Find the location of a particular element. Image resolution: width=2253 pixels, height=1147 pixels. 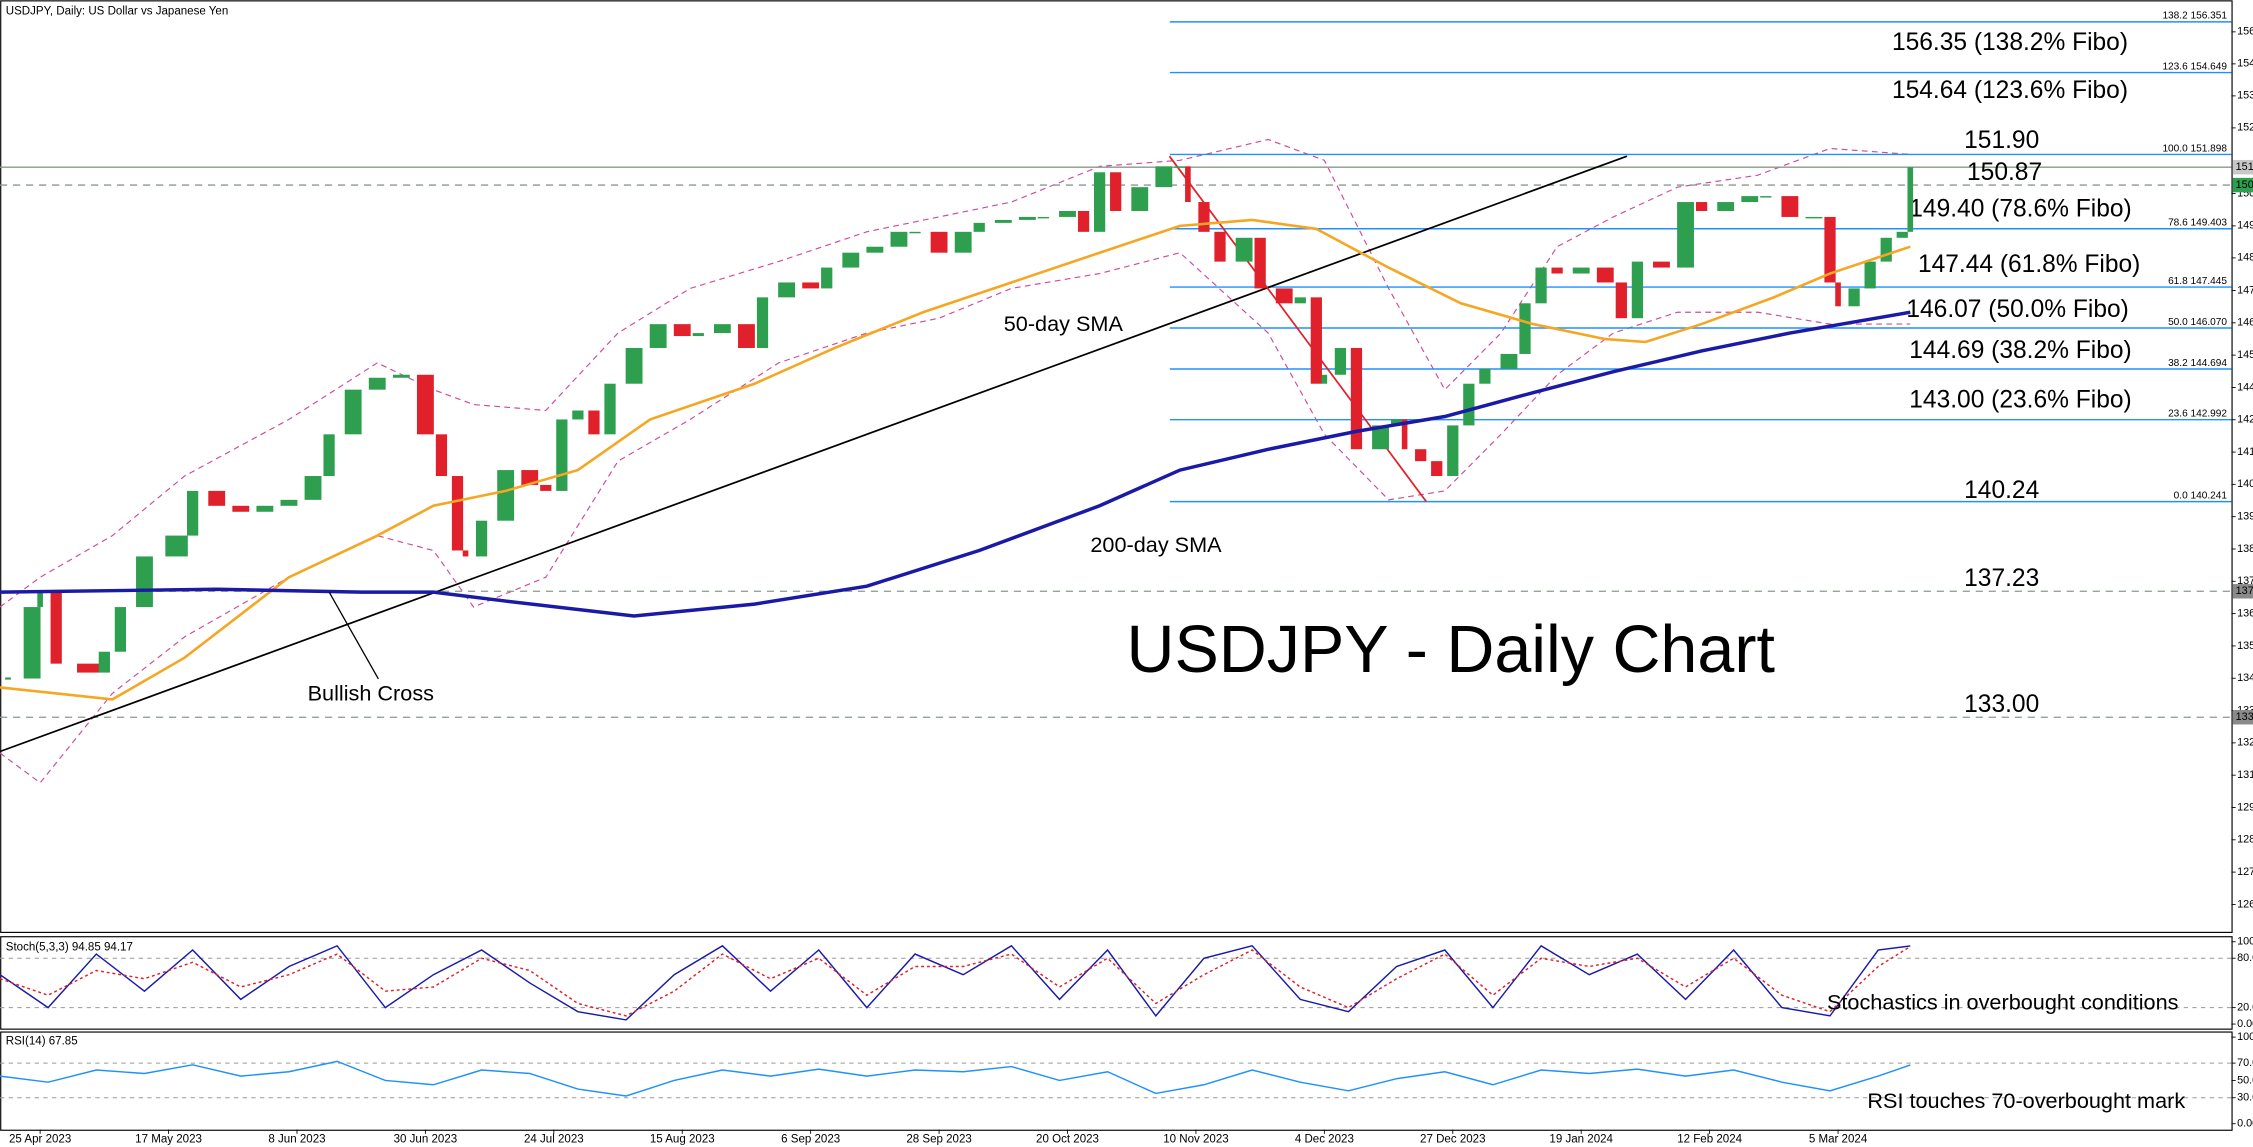

x-tick-label: 25 Apr 2023 is located at coordinates (40, 1140).